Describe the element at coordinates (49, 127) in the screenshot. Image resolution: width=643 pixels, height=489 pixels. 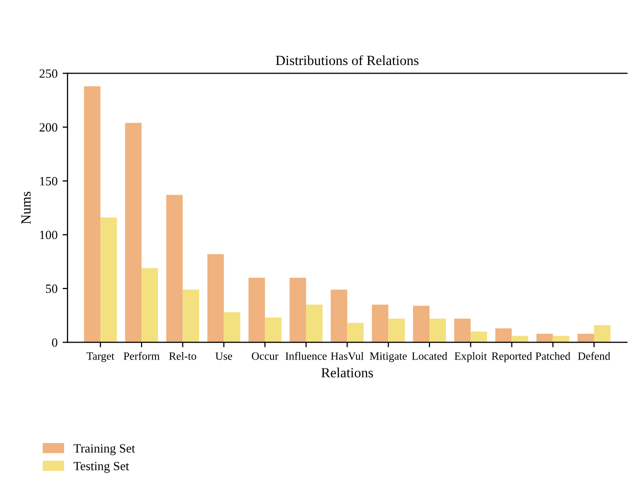
I see `y-tick-label: 200` at that location.